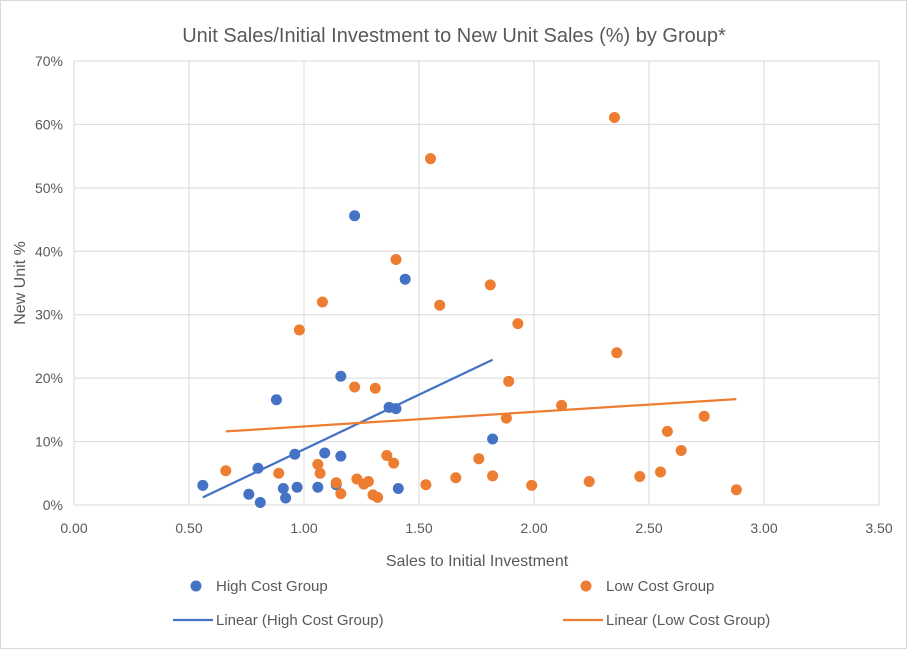  Describe the element at coordinates (49, 251) in the screenshot. I see `y-tick-label: 40%` at that location.